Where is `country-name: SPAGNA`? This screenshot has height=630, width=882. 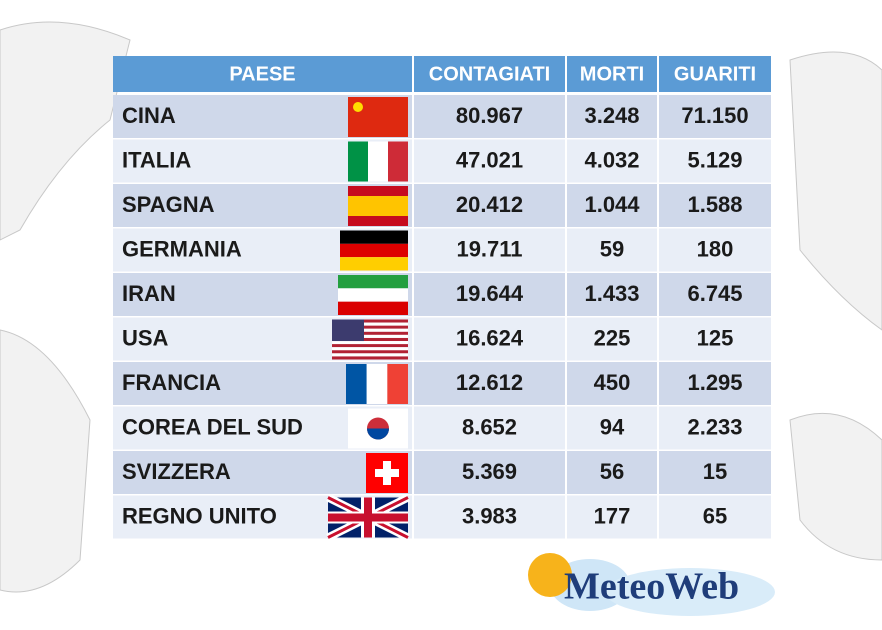 country-name: SPAGNA is located at coordinates (168, 204).